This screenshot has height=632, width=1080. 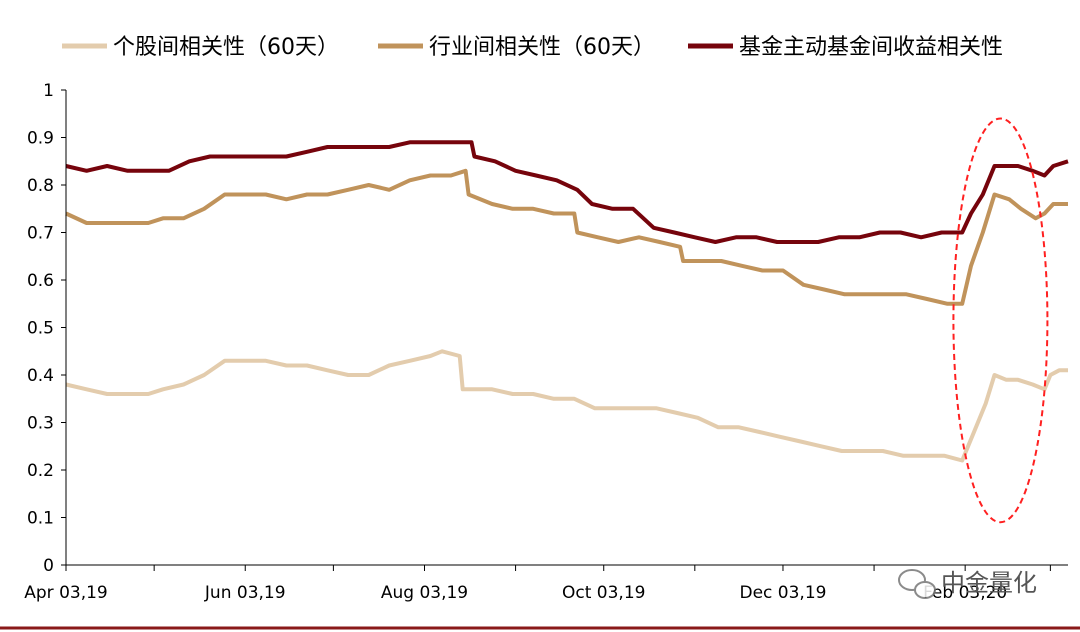 I want to click on wechat-icon, so click(x=917, y=584).